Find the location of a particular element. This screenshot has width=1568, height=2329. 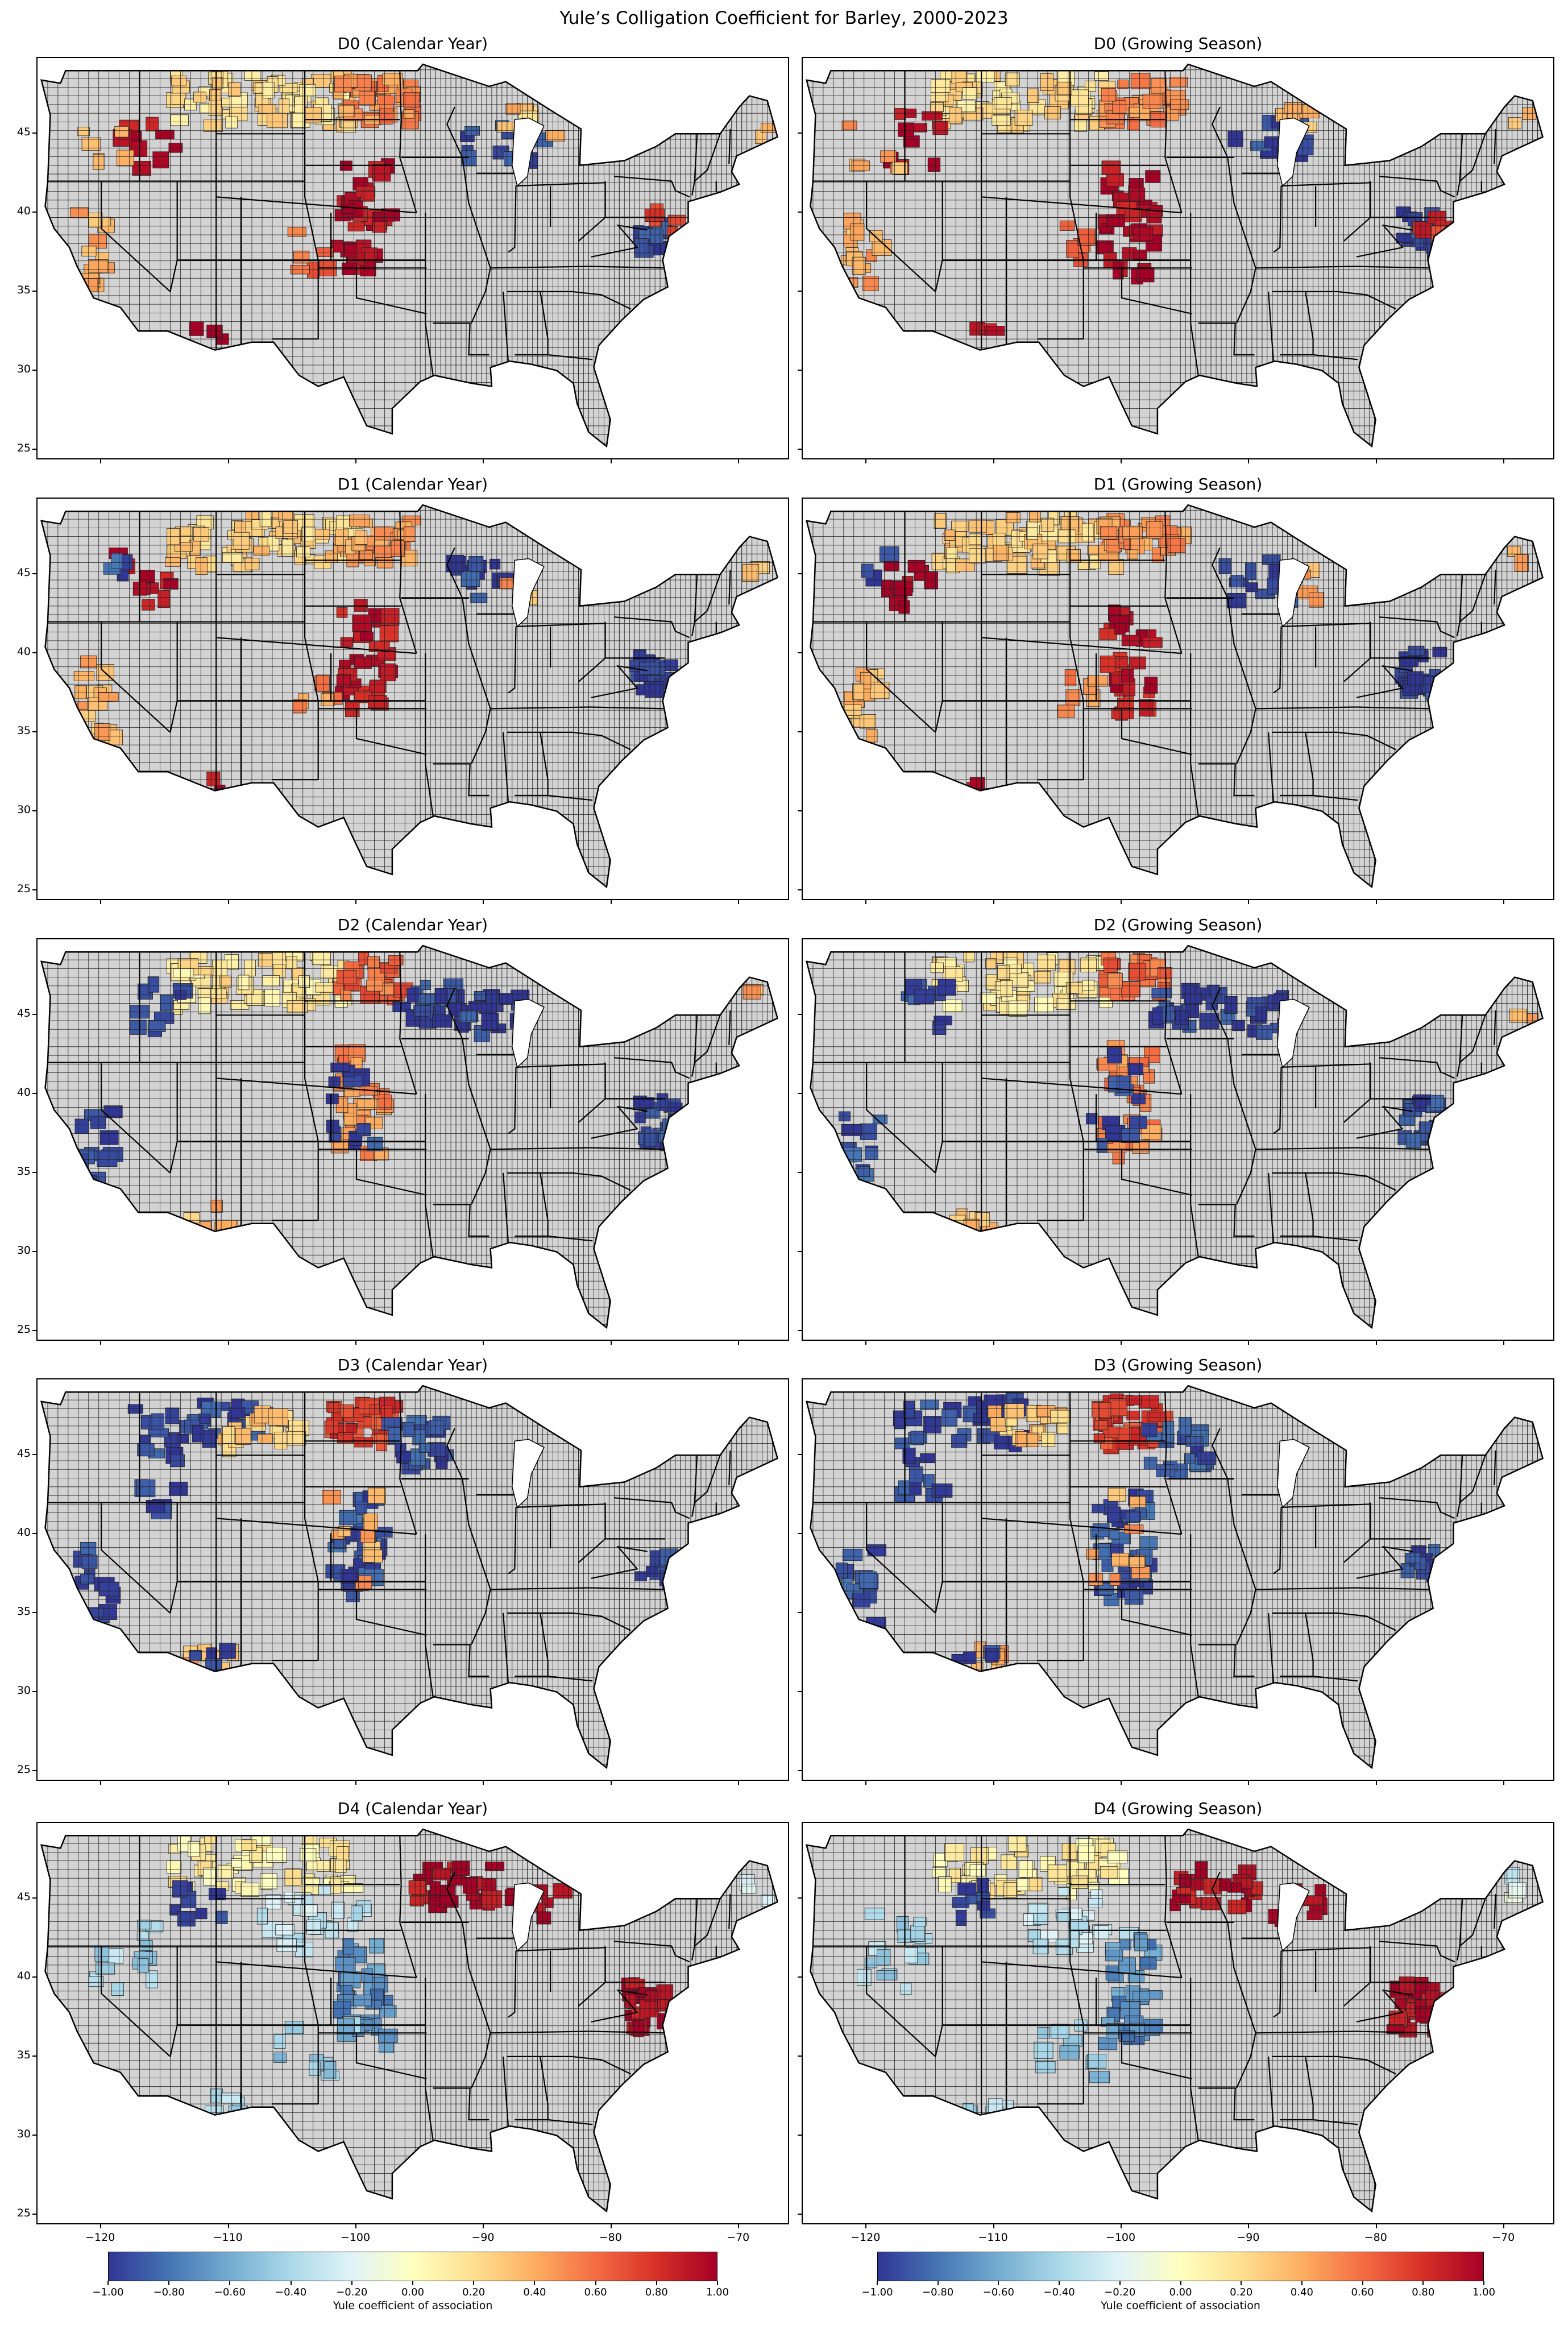

colorbar is located at coordinates (1180, 2266).